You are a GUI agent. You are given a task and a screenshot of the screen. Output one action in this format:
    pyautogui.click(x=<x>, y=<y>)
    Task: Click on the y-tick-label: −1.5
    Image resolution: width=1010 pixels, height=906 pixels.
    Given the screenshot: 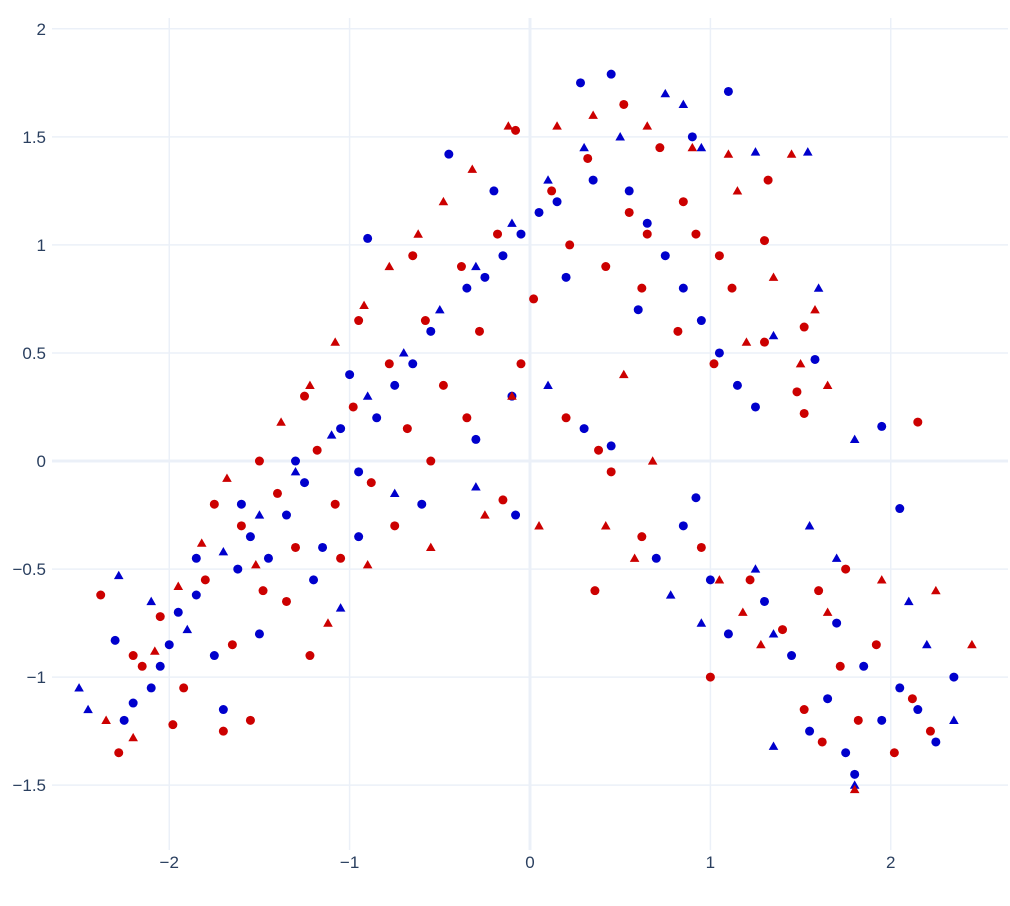 What is the action you would take?
    pyautogui.click(x=29, y=785)
    